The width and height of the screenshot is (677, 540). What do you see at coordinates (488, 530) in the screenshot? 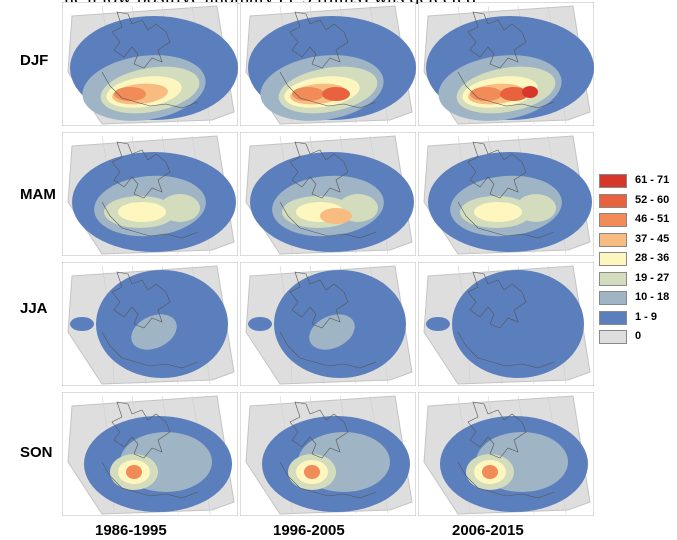
I see `period-label-2006-2015: 2006-2015` at bounding box center [488, 530].